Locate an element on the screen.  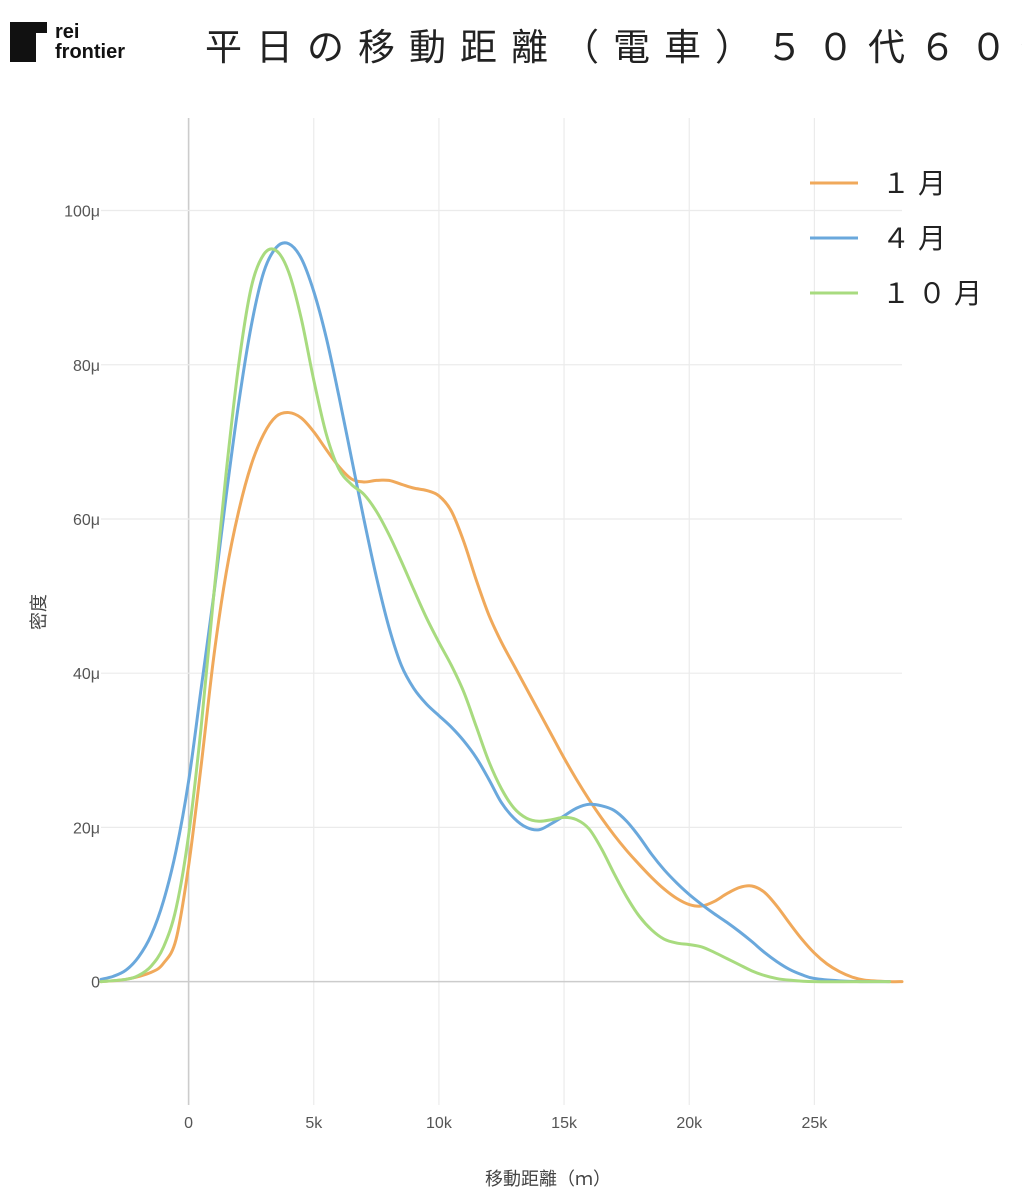
logo-line-1: rei is located at coordinates (67, 32).